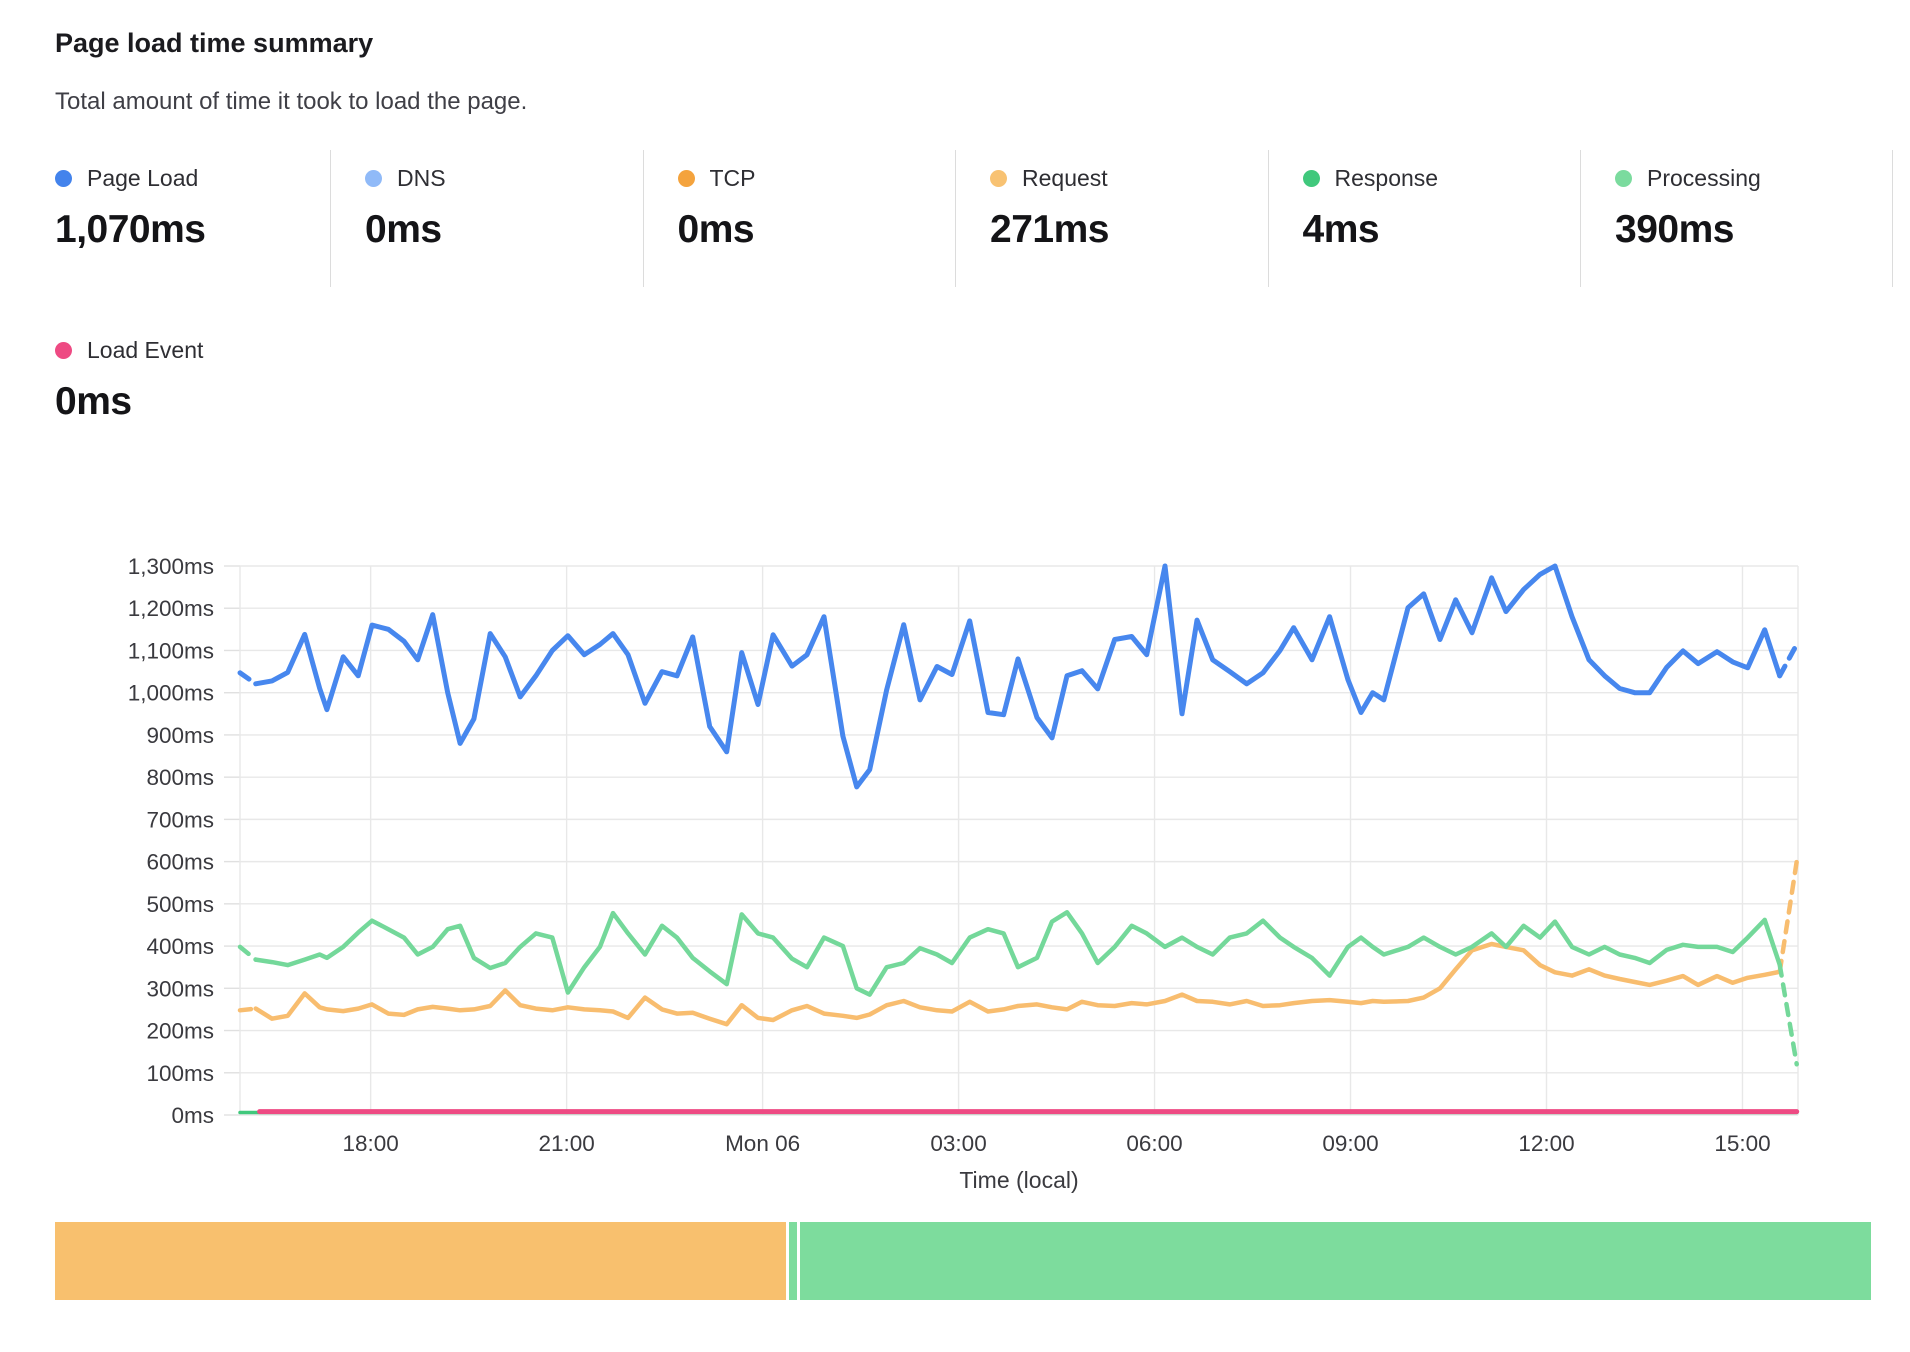 The image size is (1910, 1352). Describe the element at coordinates (180, 819) in the screenshot. I see `y-tick-label: 700ms` at that location.